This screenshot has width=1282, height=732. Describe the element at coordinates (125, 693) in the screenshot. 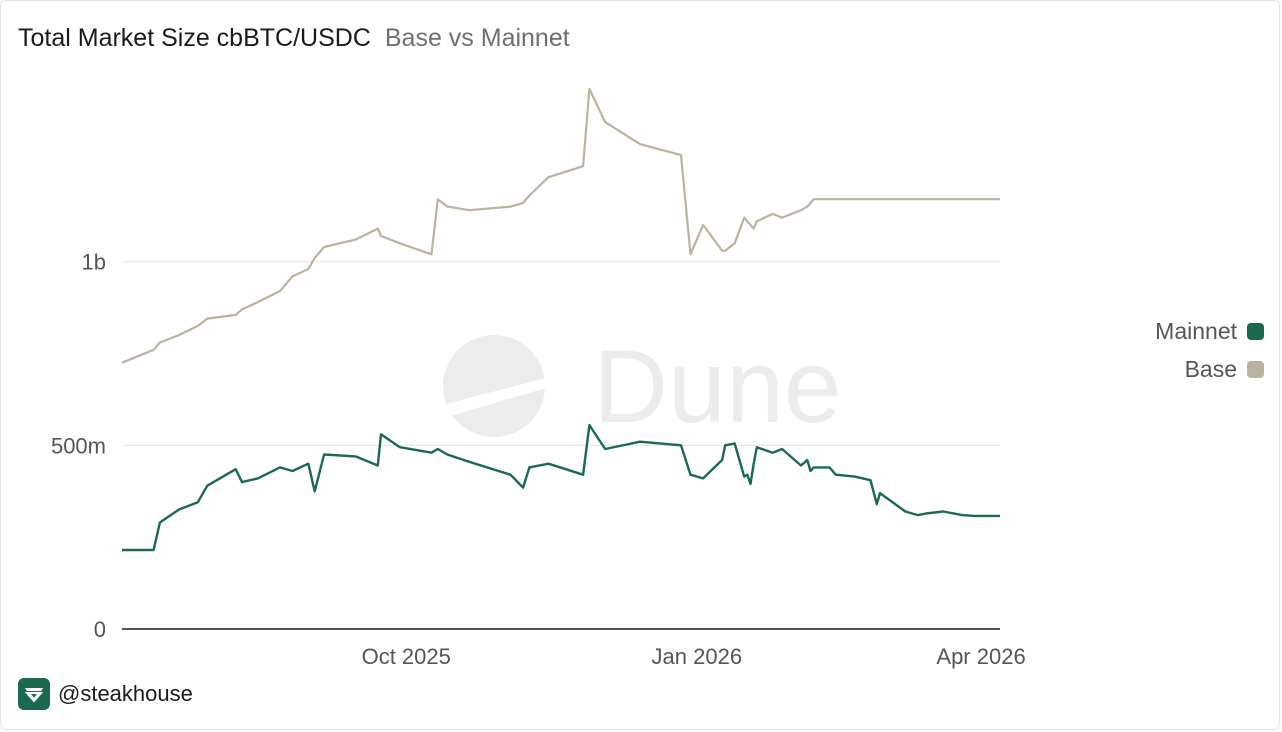

I see `author-handle: @steakhouse` at that location.